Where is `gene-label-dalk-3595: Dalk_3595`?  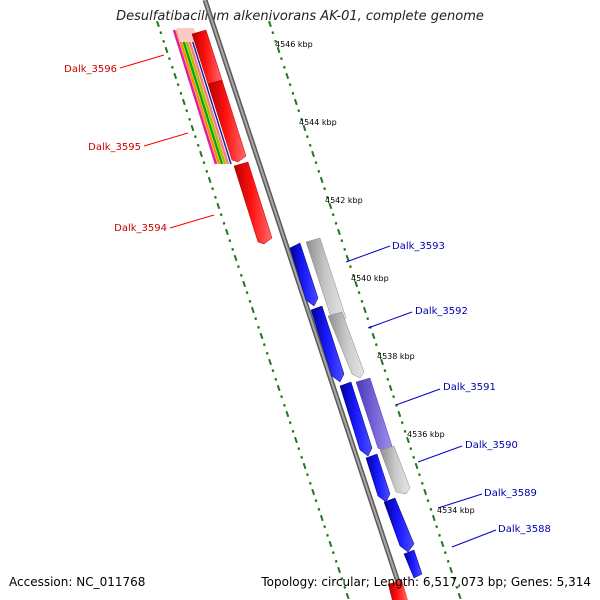 gene-label-dalk-3595: Dalk_3595 is located at coordinates (114, 147).